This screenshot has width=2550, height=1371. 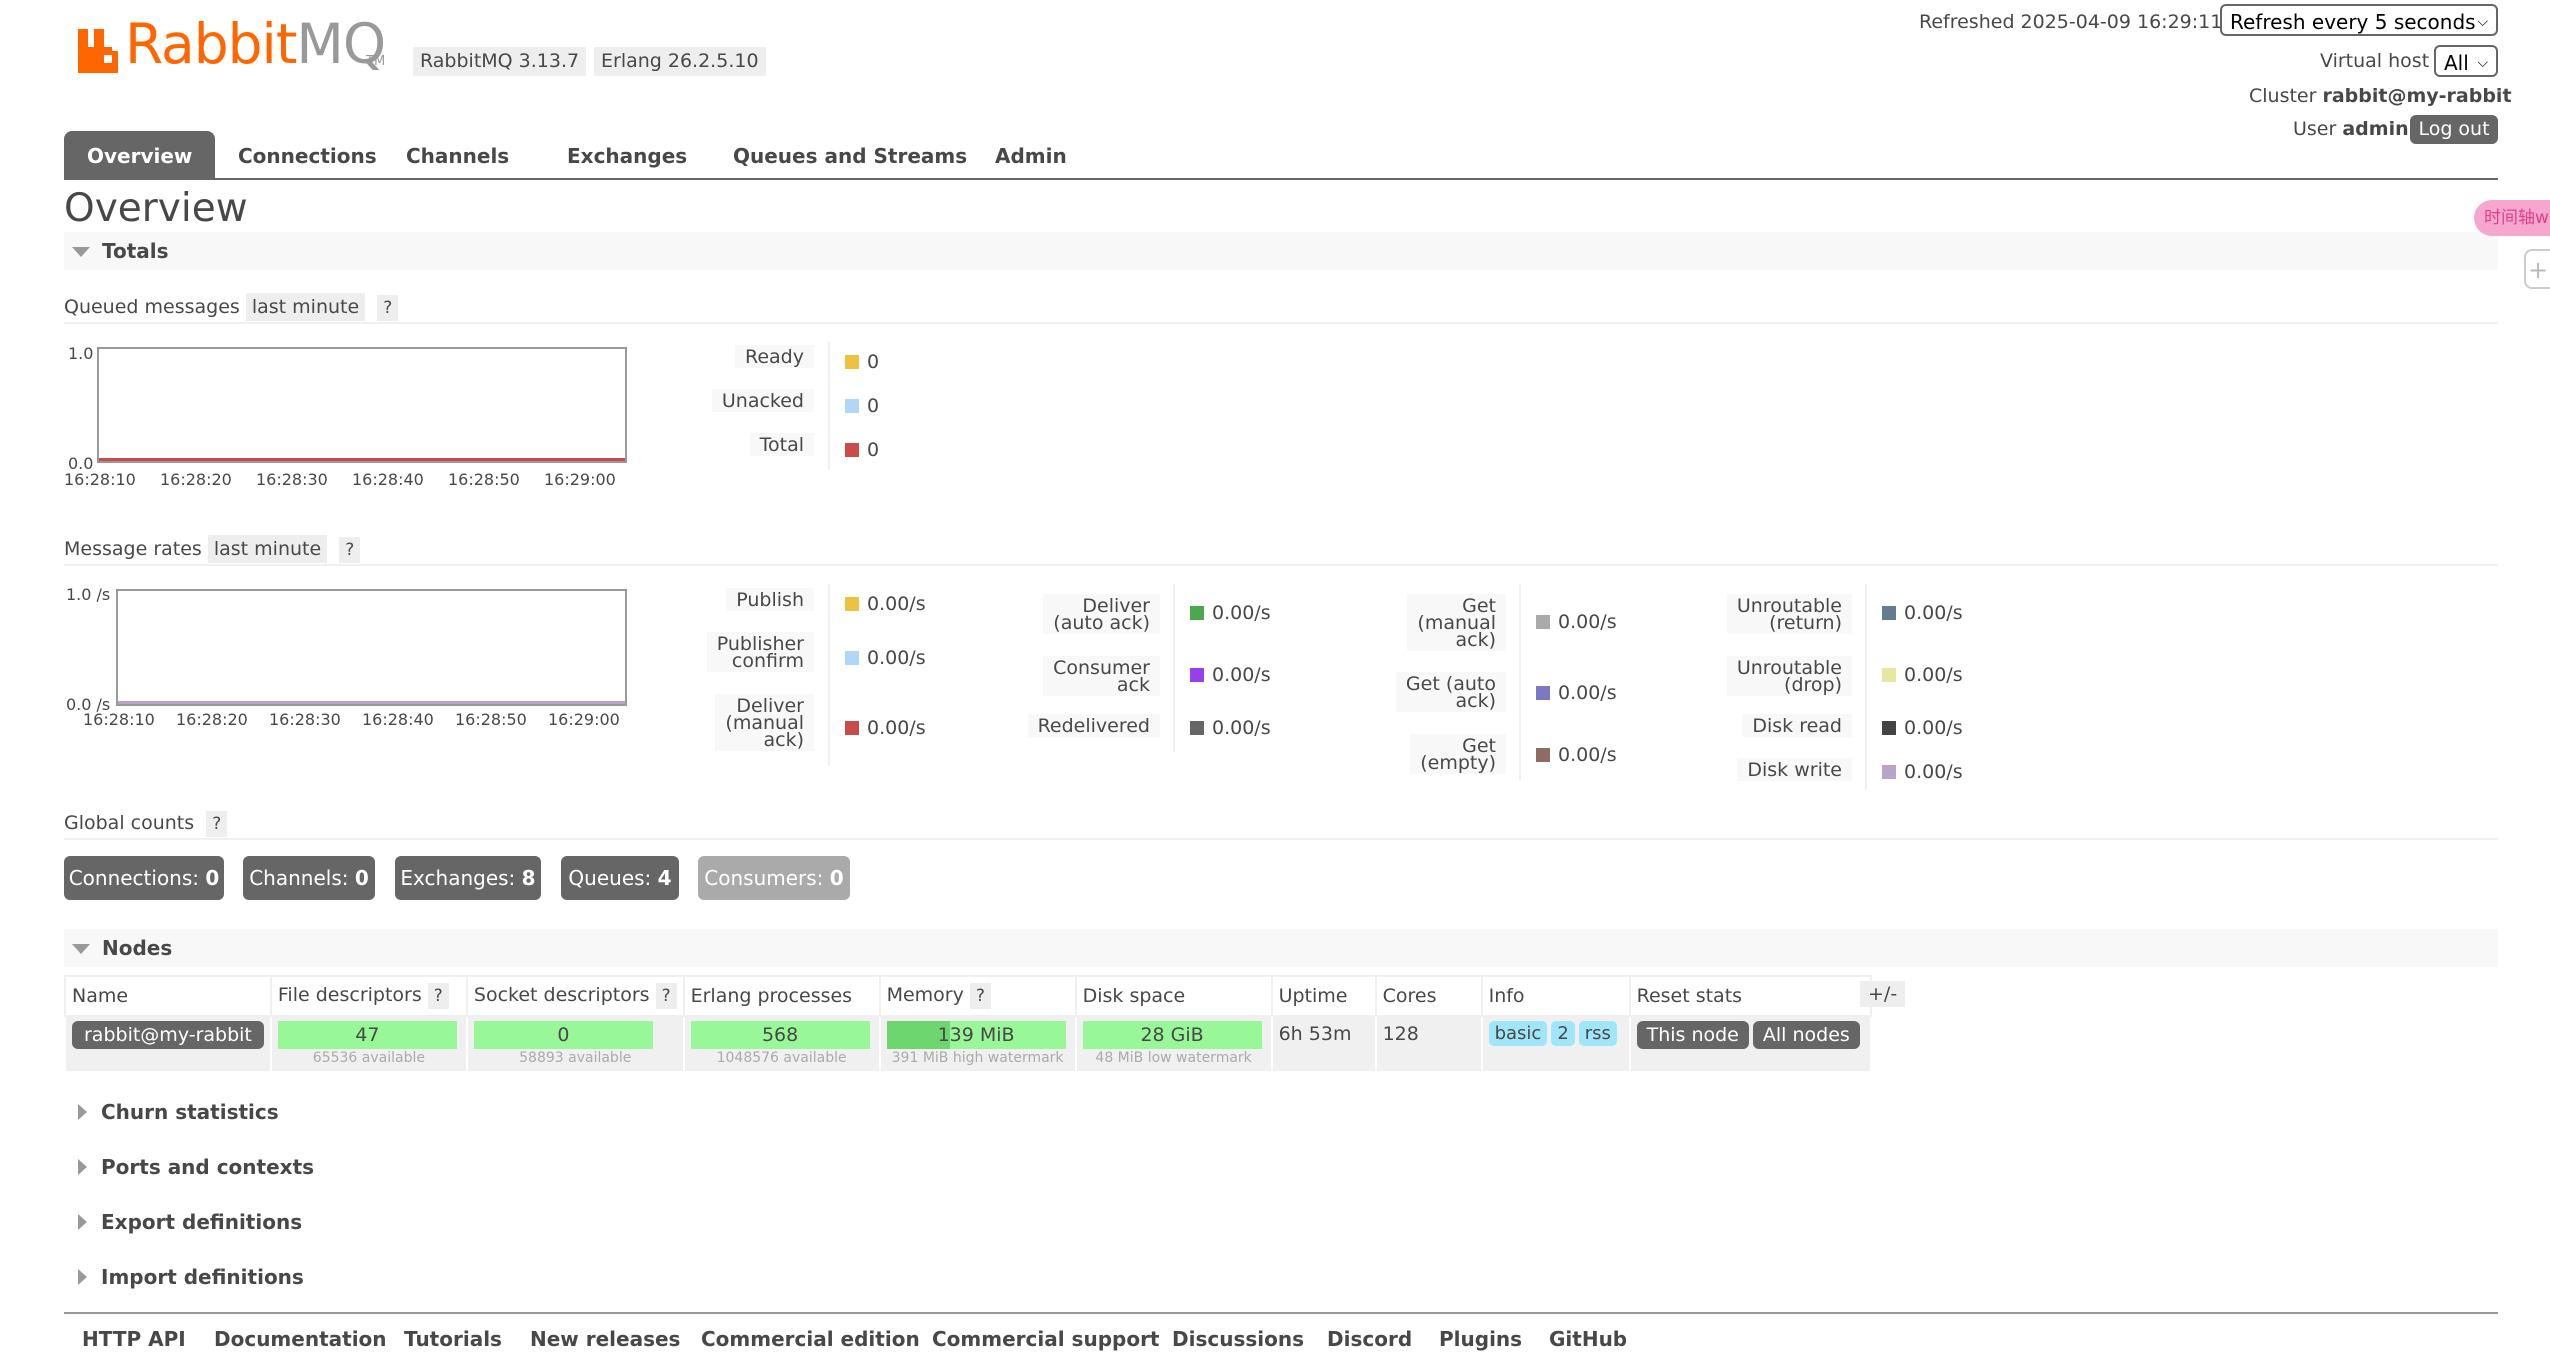 What do you see at coordinates (1518, 1033) in the screenshot?
I see `info-basic-badge: basic` at bounding box center [1518, 1033].